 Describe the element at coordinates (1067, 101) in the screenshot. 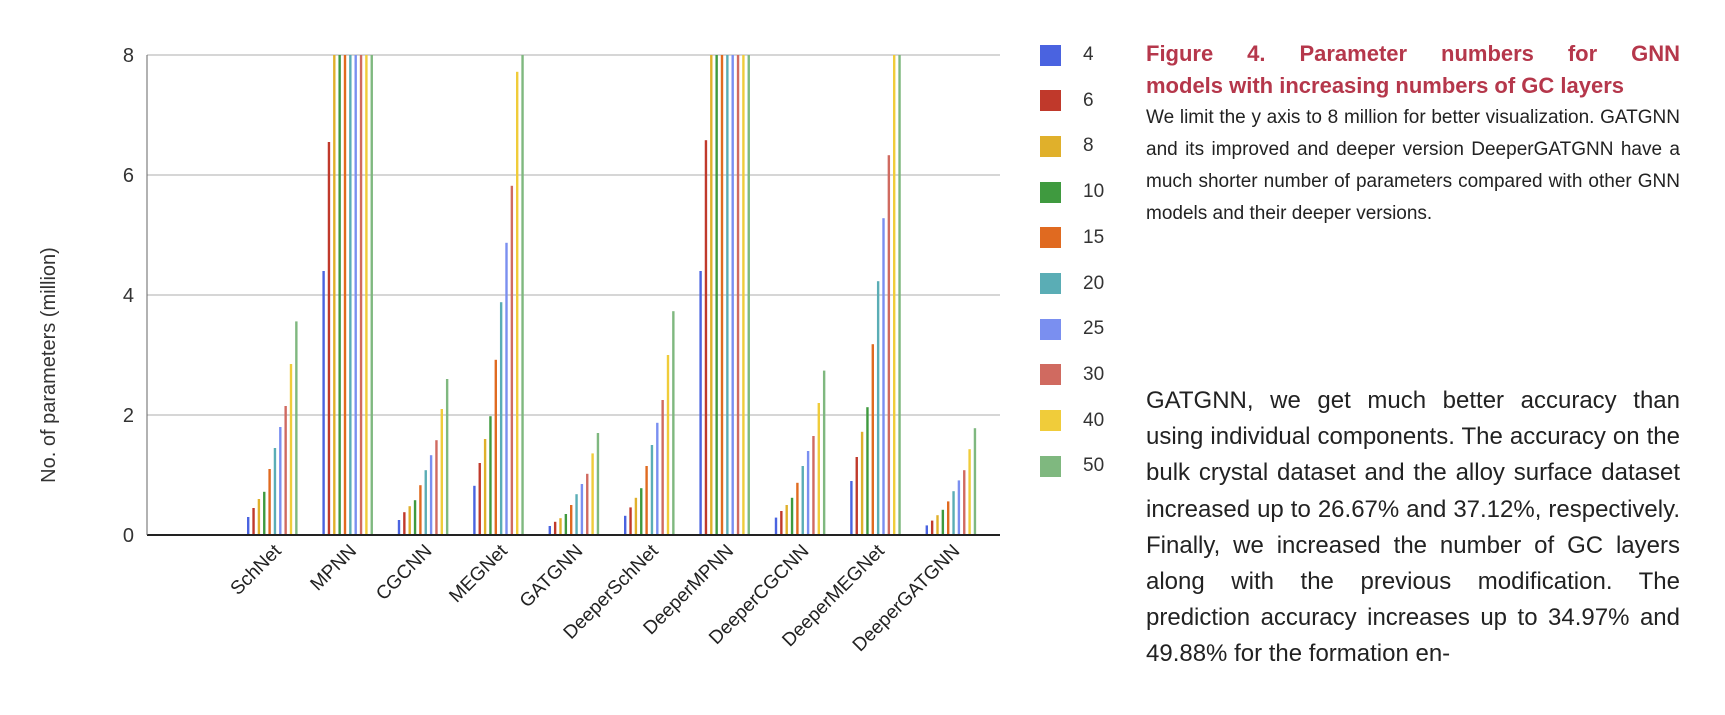

I see `legend-item: 6` at that location.